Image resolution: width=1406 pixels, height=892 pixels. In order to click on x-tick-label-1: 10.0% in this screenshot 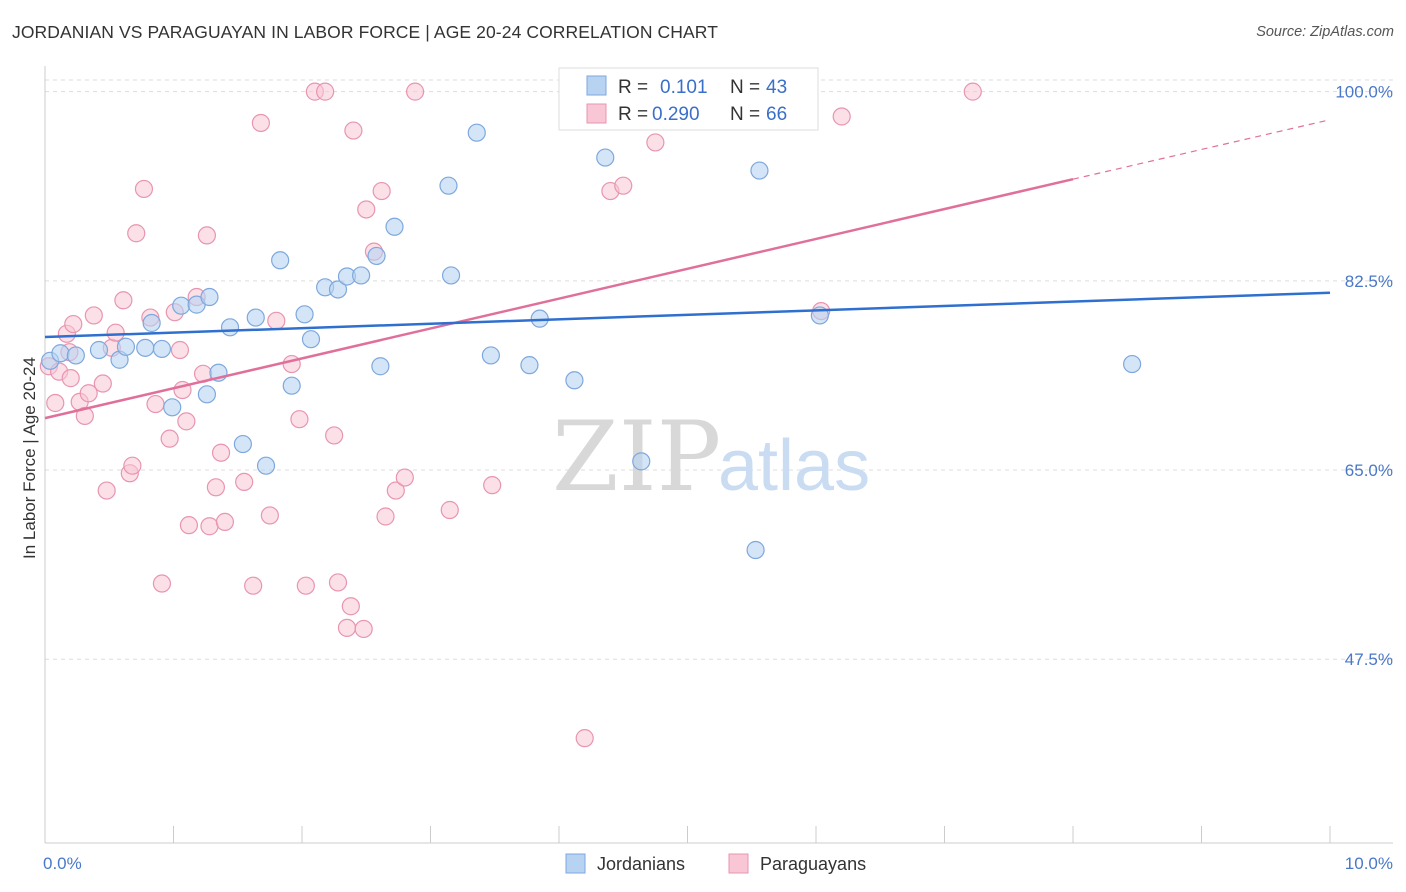, I will do `click(1369, 863)`.